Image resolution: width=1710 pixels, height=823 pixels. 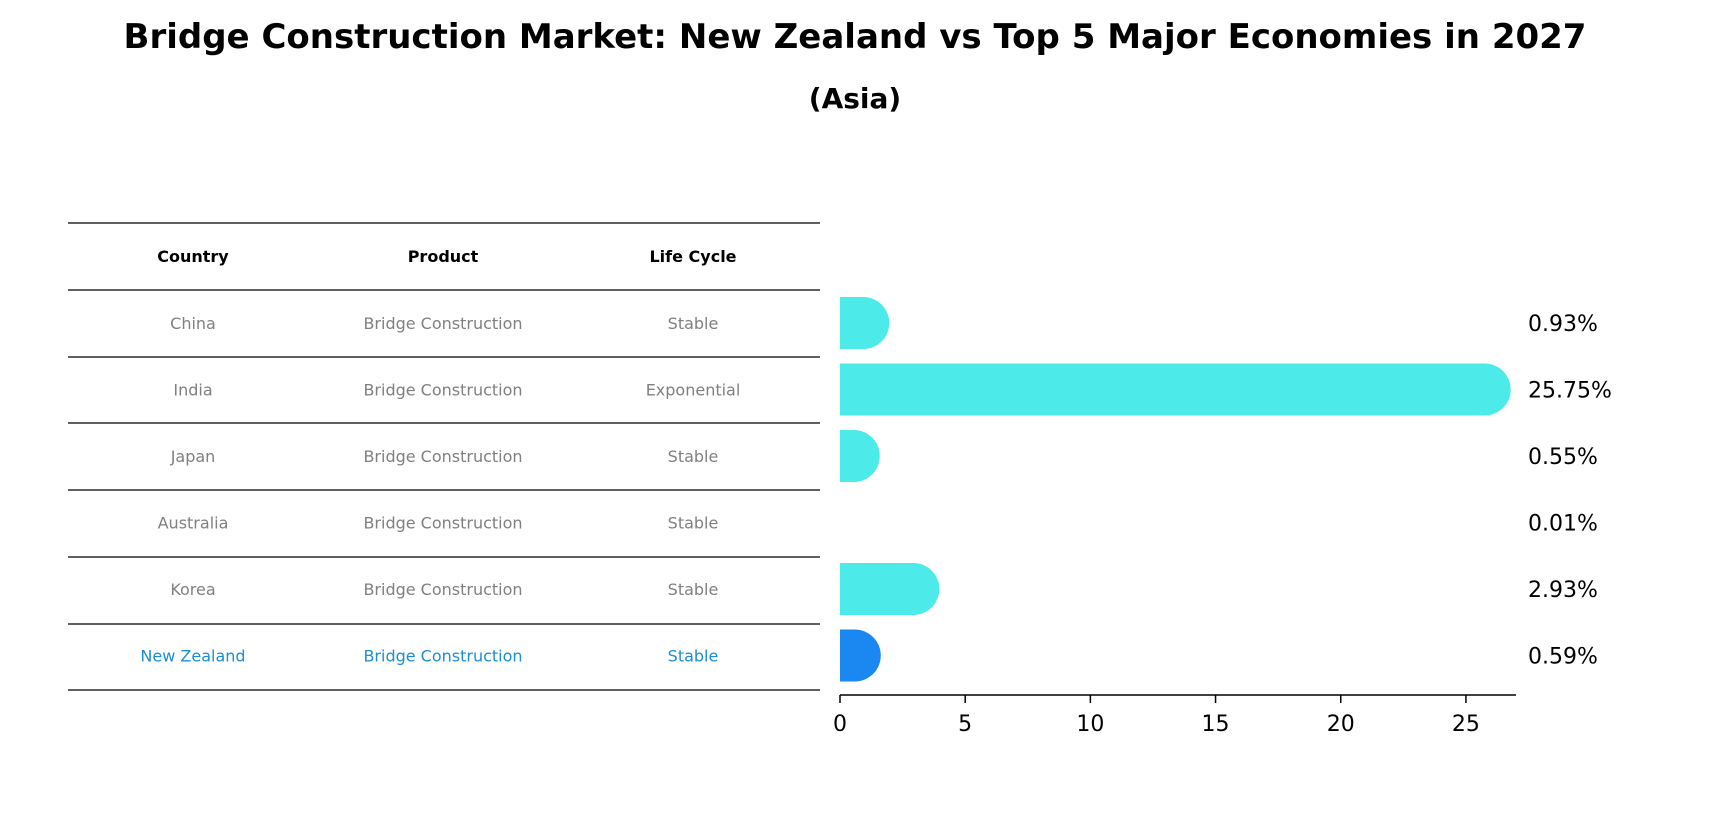 What do you see at coordinates (1466, 724) in the screenshot?
I see `x-tick-label: 25` at bounding box center [1466, 724].